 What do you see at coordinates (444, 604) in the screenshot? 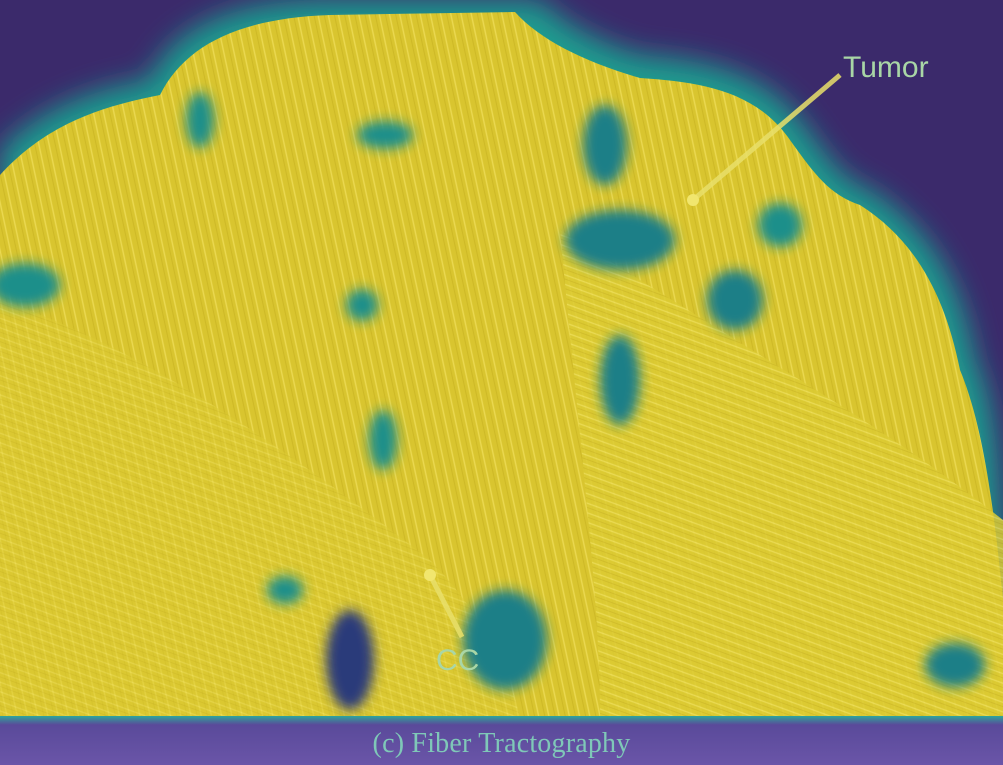
I see `cc-pointer` at bounding box center [444, 604].